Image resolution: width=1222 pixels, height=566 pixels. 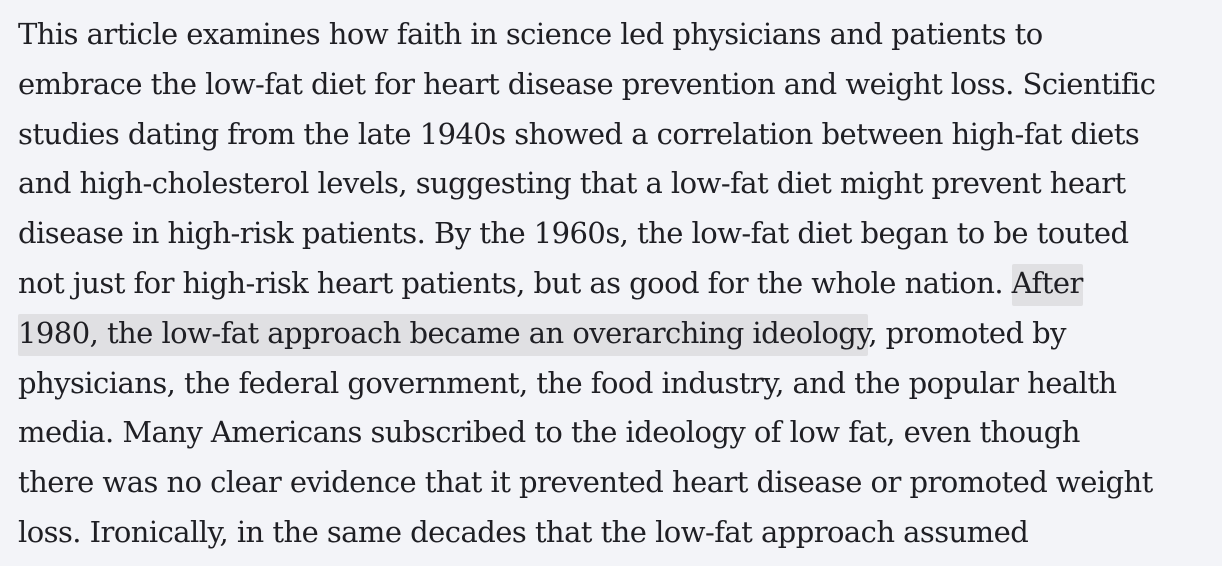 What do you see at coordinates (1047, 284) in the screenshot?
I see `highlighted-text: After` at bounding box center [1047, 284].